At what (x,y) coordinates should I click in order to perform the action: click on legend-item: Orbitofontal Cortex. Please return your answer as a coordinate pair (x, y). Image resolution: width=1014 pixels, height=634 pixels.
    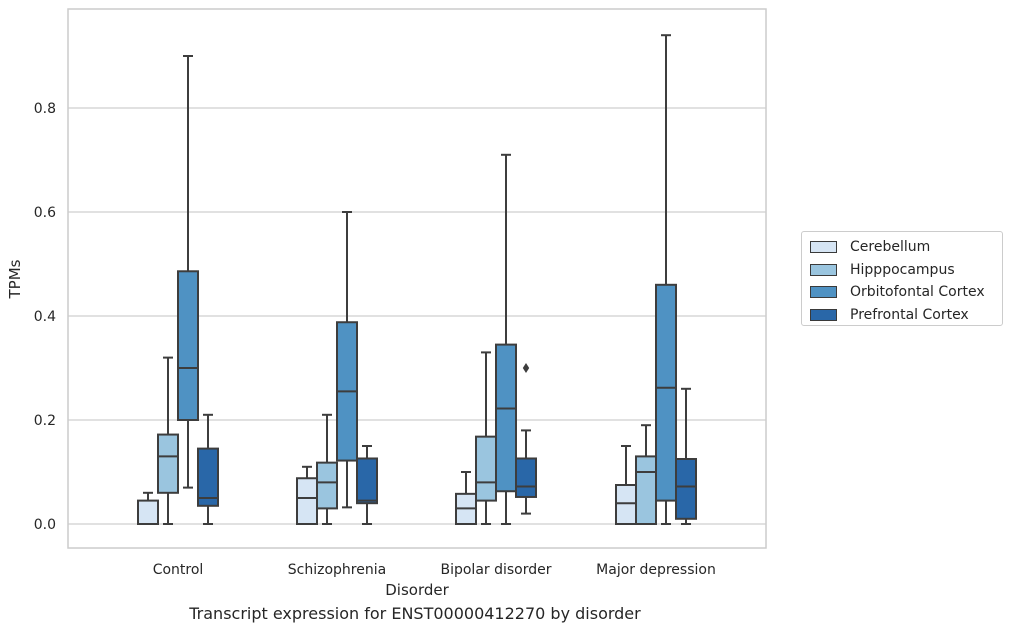
    Looking at the image, I should click on (902, 292).